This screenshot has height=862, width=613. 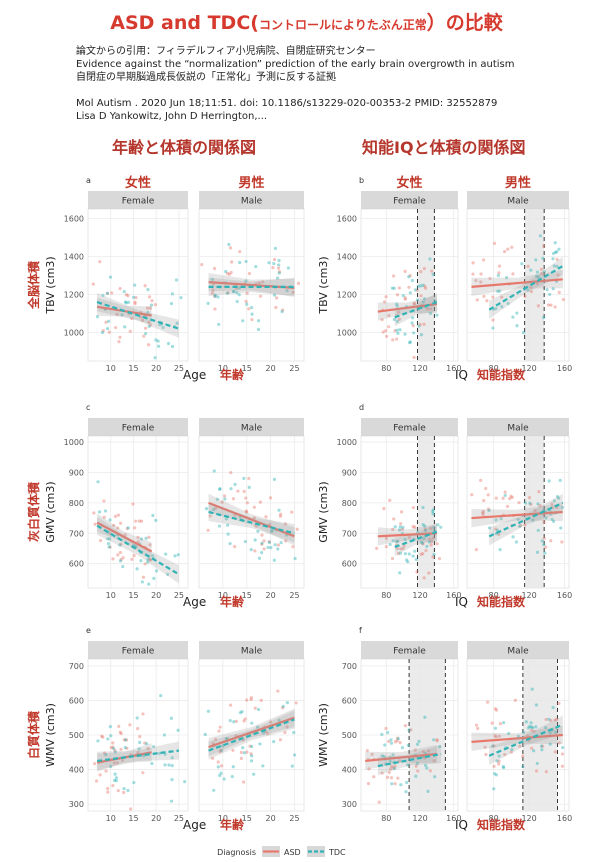 I want to click on legend-label-asd: ASD, so click(x=292, y=852).